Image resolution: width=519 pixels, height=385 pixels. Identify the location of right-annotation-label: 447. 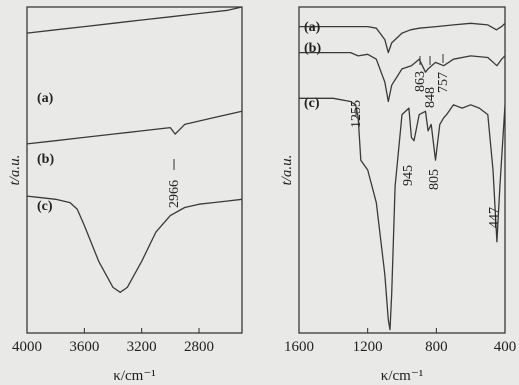
(494, 217).